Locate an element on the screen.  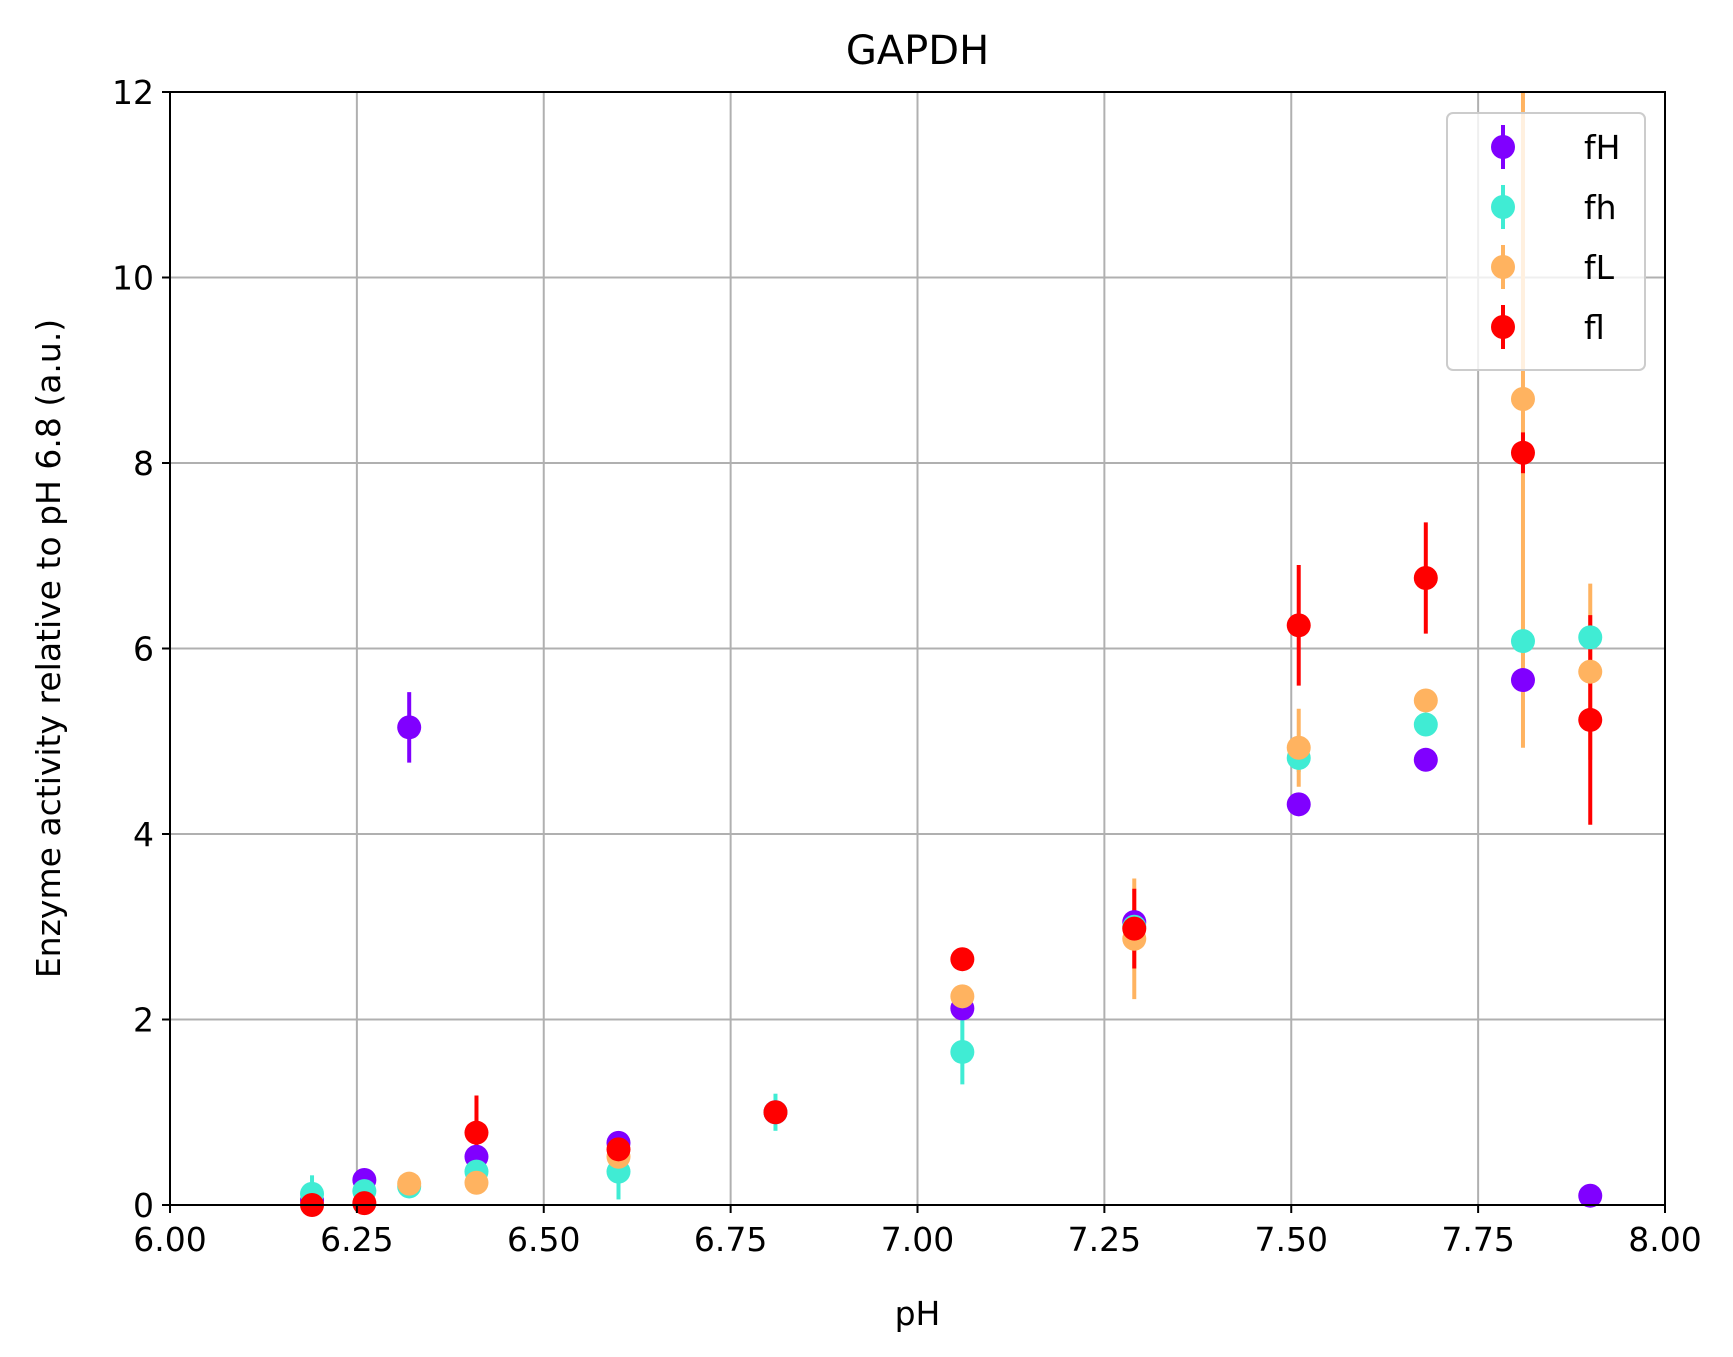
y-tick-label: 12 is located at coordinates (133, 92).